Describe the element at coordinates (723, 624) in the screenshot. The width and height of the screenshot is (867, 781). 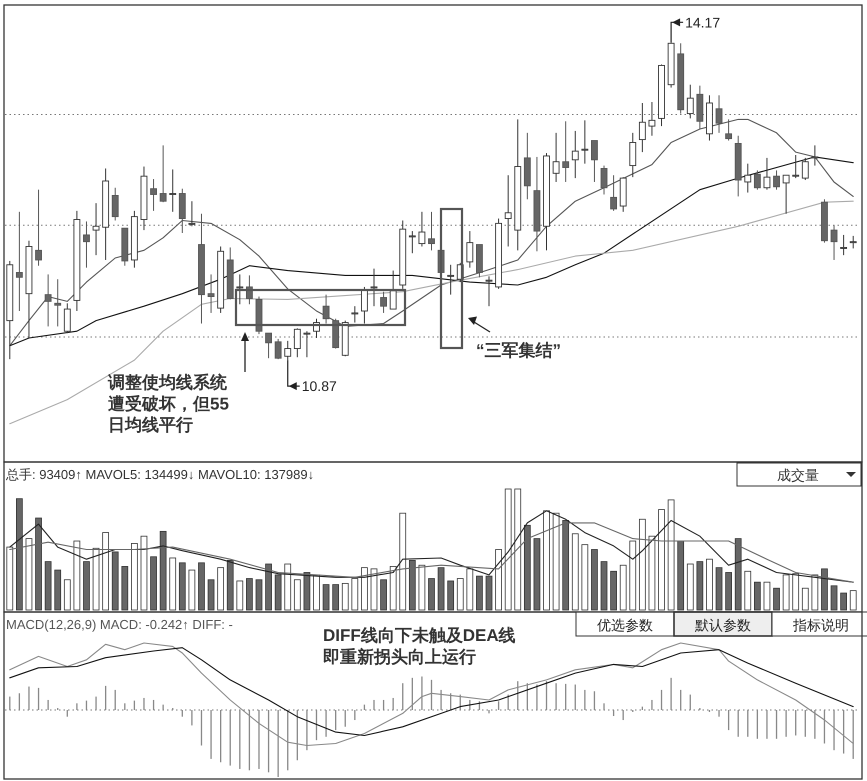
I see `tab: 默认参数` at that location.